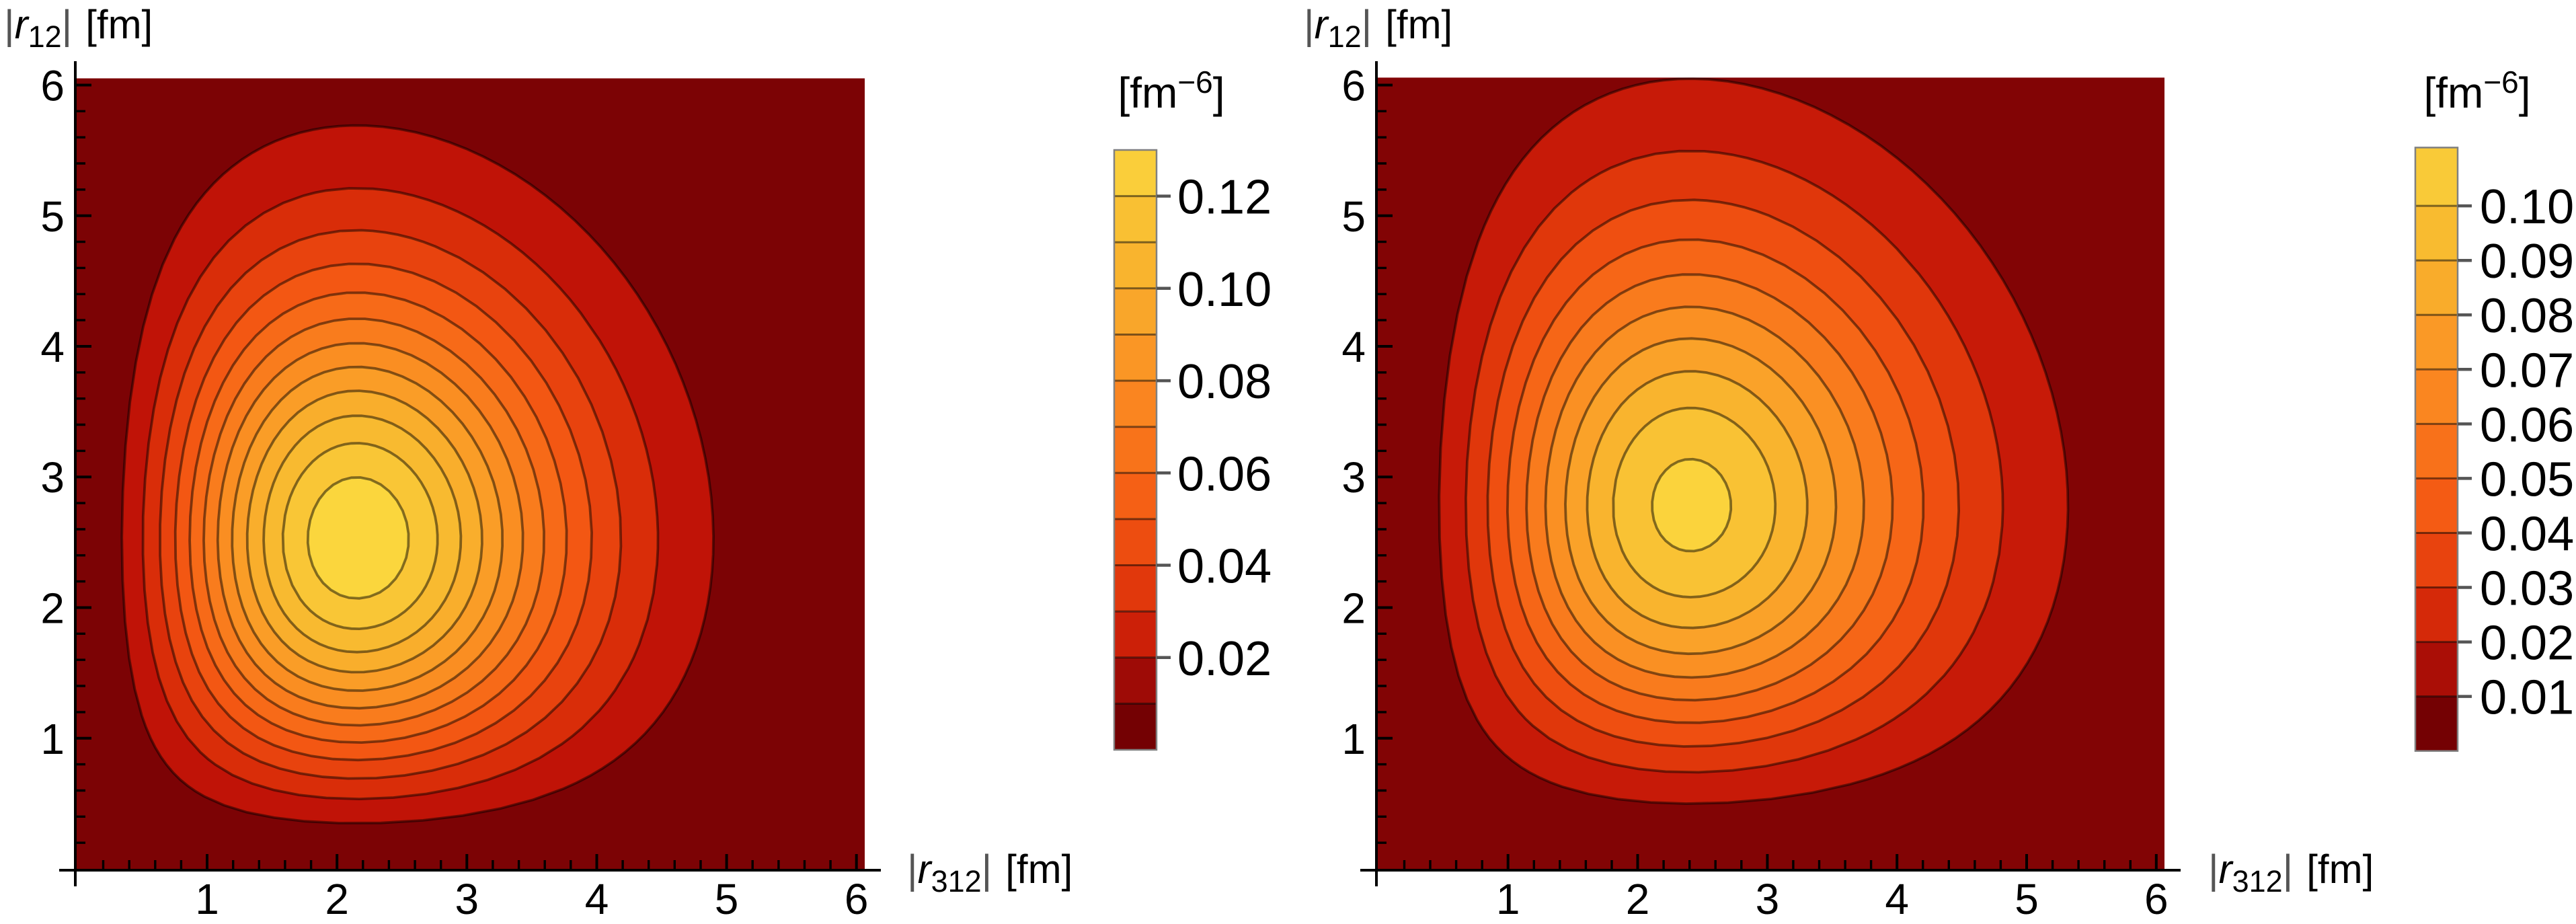 This screenshot has height=924, width=2576. What do you see at coordinates (2527, 262) in the screenshot?
I see `svg-text: 0.09` at bounding box center [2527, 262].